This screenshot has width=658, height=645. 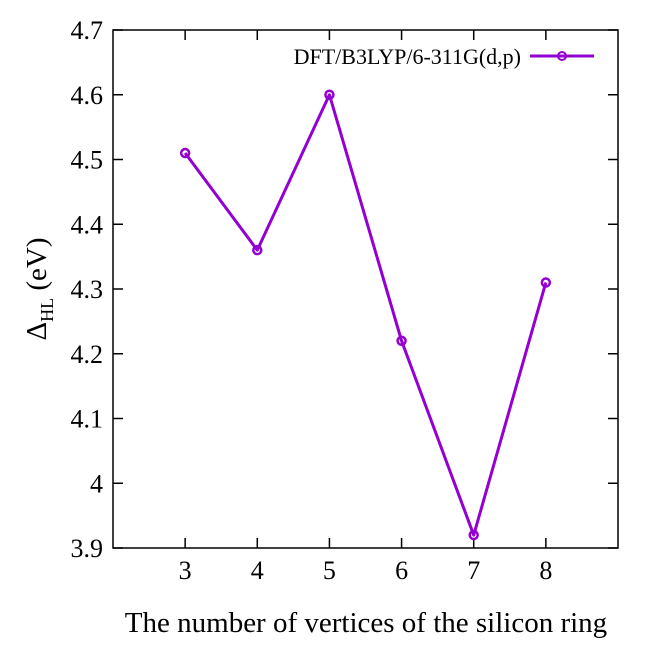 I want to click on y-tick-label: 4.7, so click(x=87, y=30).